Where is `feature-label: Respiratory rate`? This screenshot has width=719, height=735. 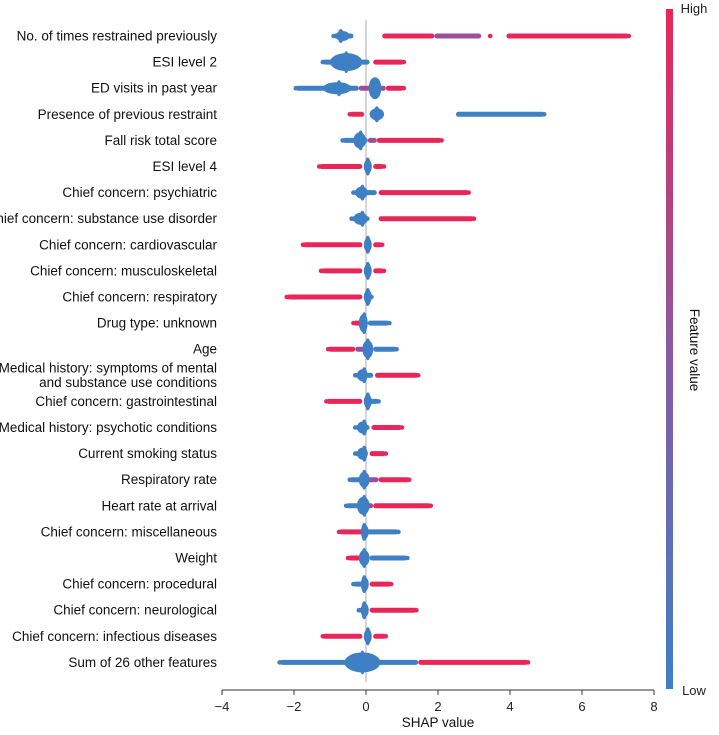
feature-label: Respiratory rate is located at coordinates (169, 479).